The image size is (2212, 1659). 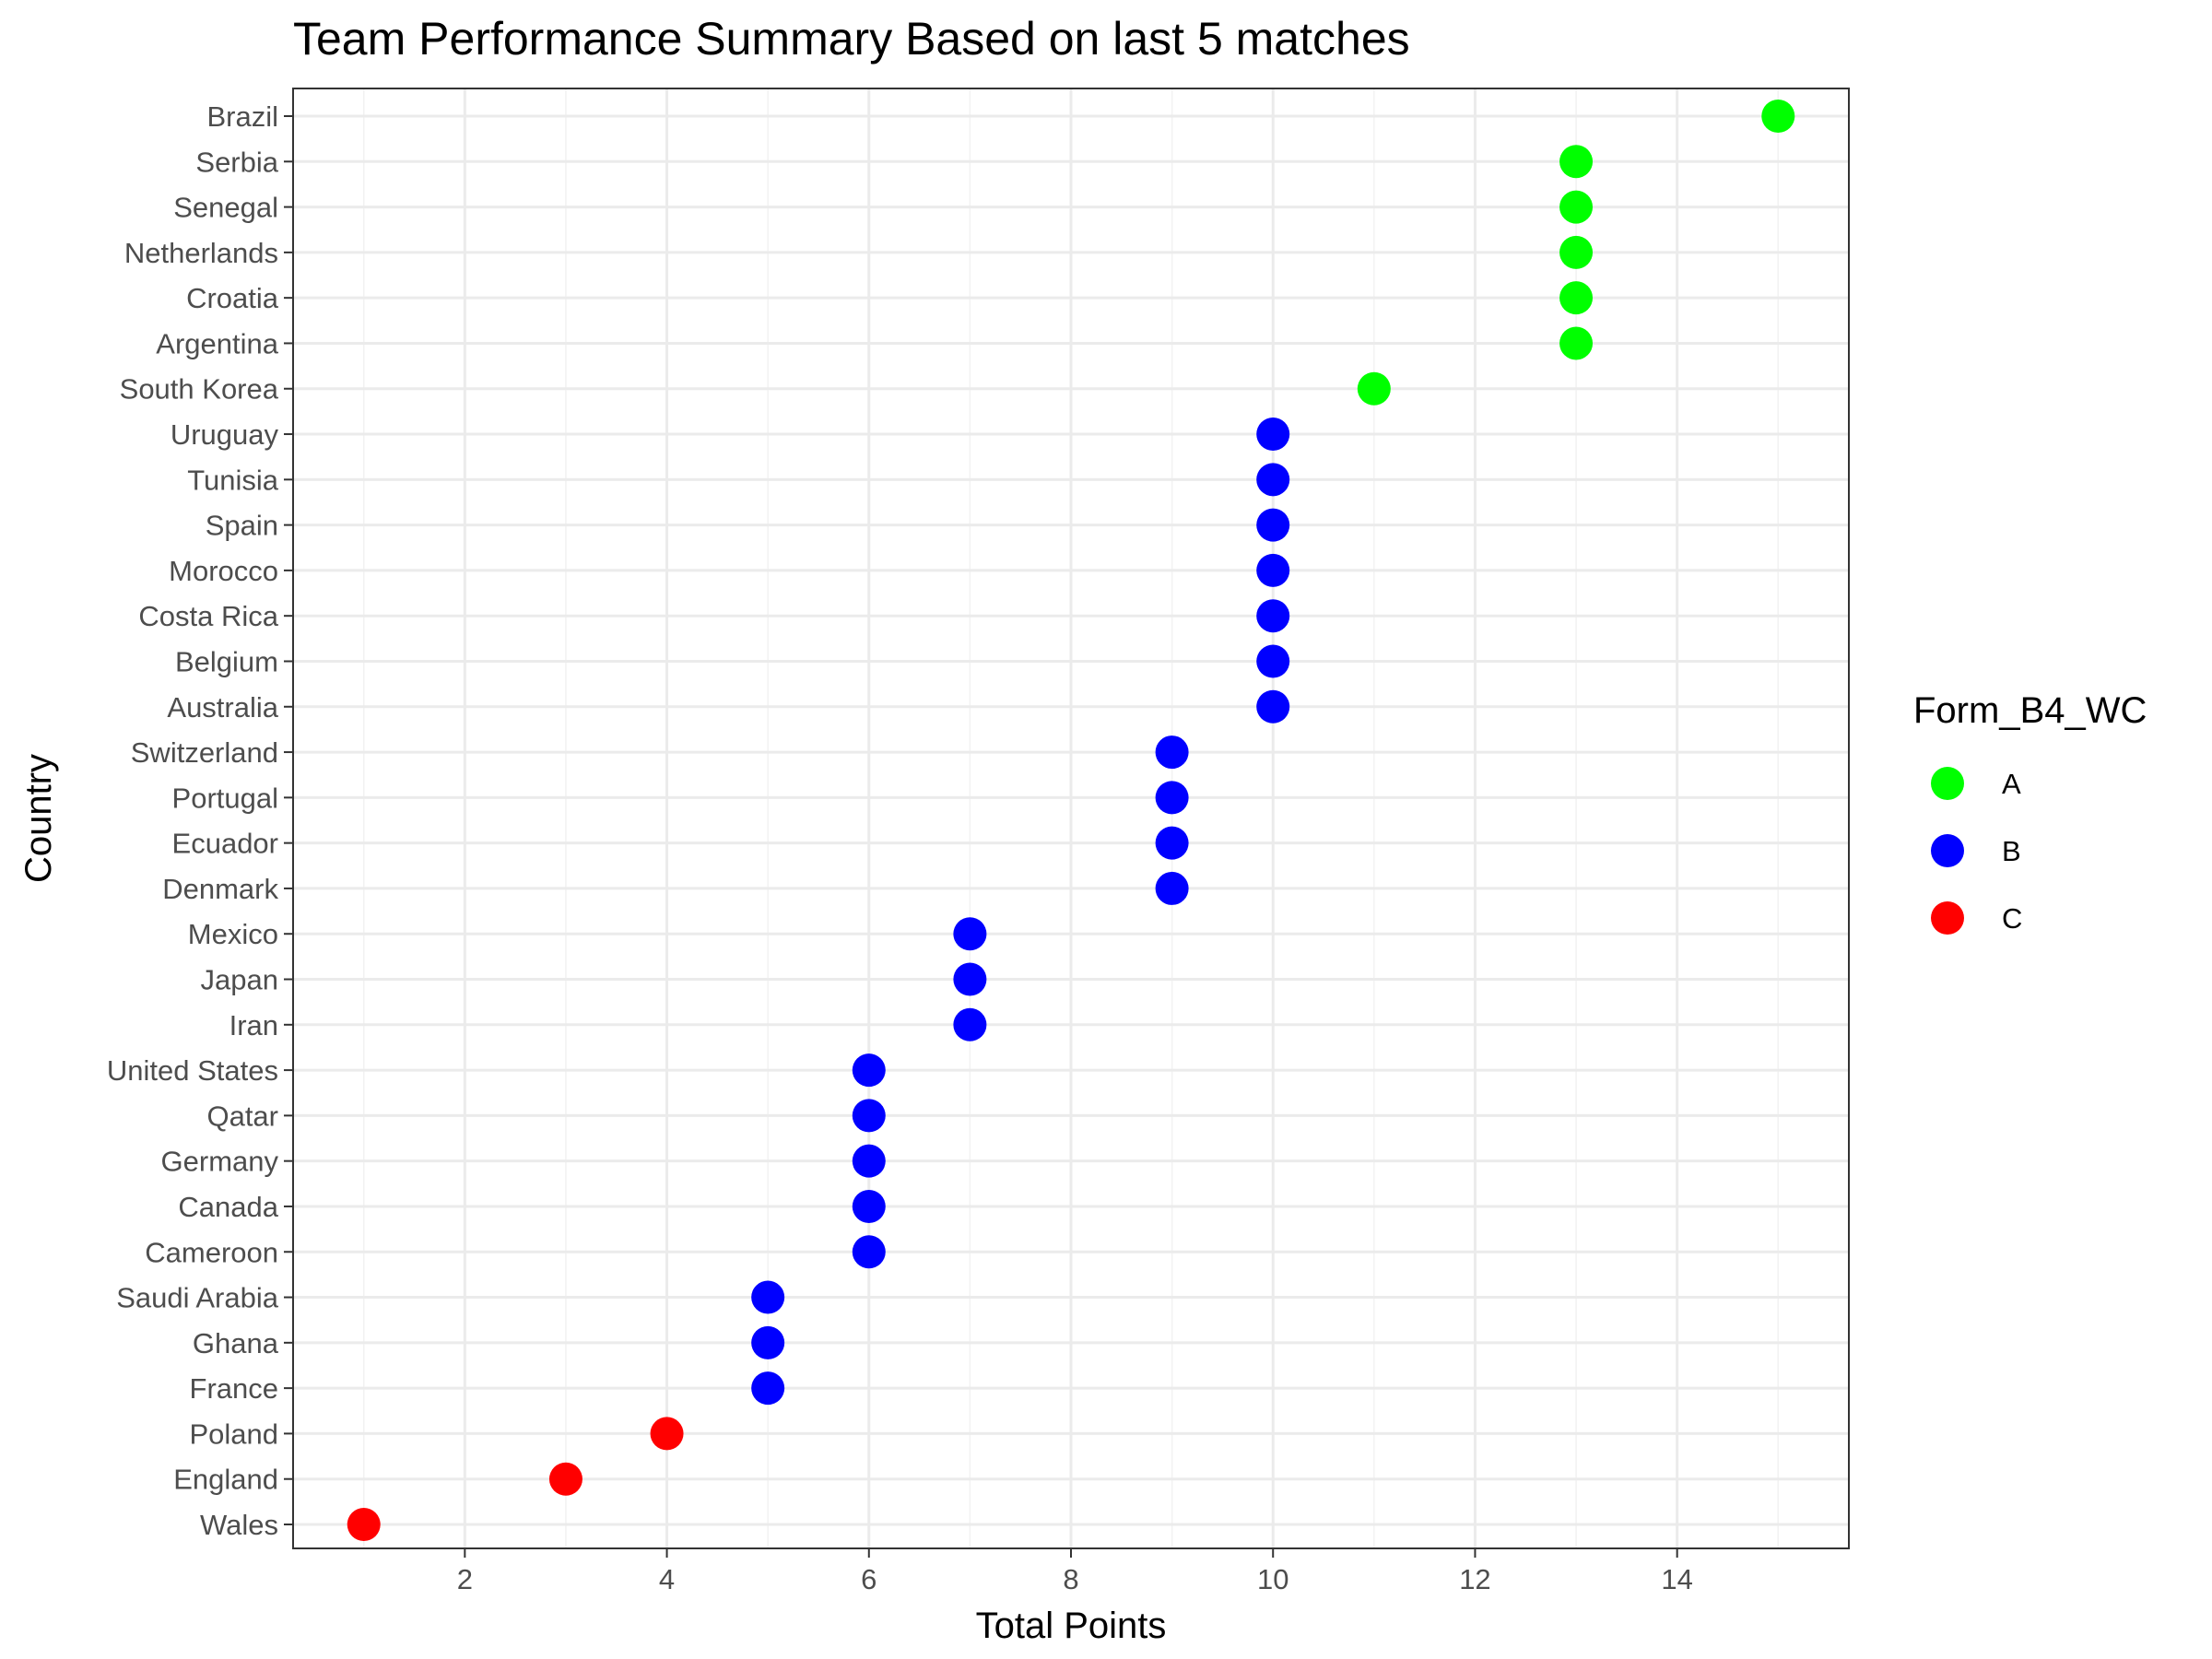 What do you see at coordinates (217, 343) in the screenshot?
I see `y-tick-label: Argentina` at bounding box center [217, 343].